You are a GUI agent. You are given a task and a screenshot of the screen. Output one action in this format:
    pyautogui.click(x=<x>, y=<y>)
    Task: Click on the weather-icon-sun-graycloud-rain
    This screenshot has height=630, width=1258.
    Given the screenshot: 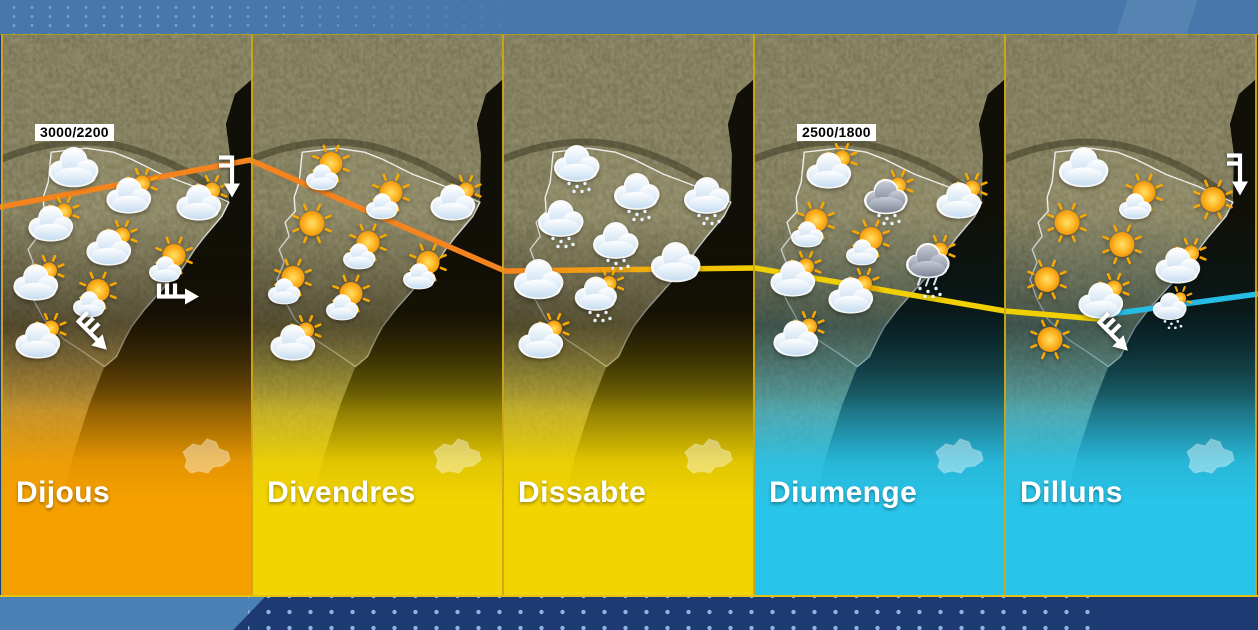 What is the action you would take?
    pyautogui.click(x=932, y=268)
    